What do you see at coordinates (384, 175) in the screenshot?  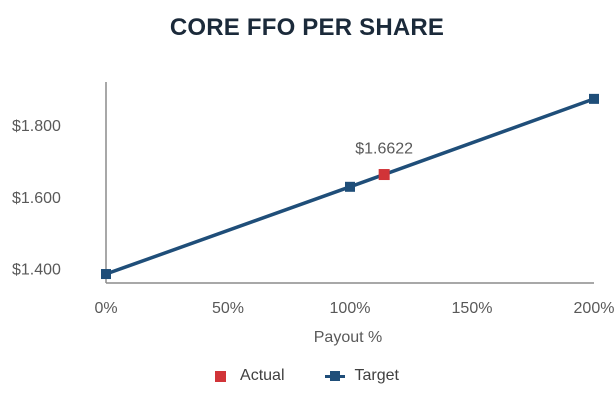 I see `data-point-actual` at bounding box center [384, 175].